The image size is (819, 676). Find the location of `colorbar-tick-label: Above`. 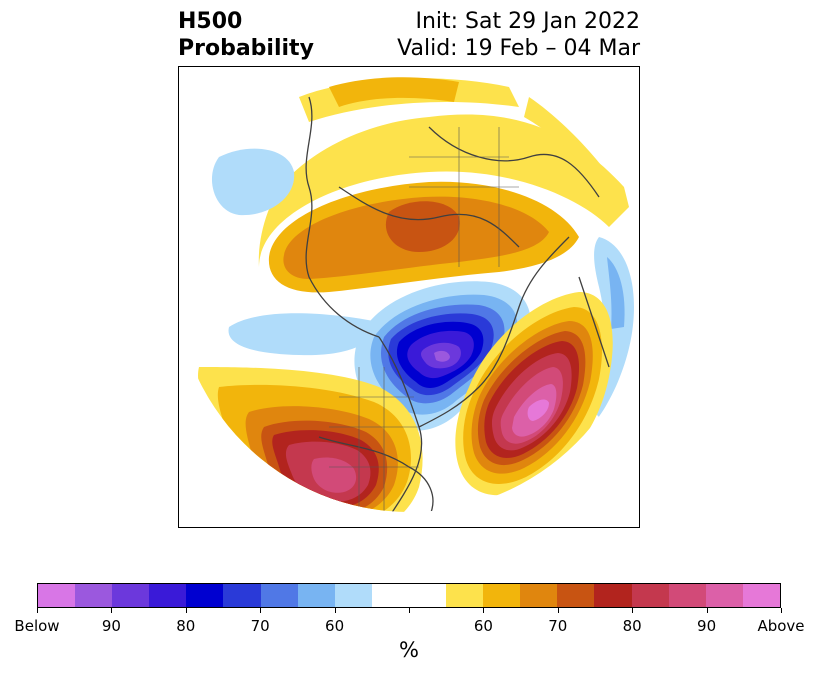

colorbar-tick-label: Above is located at coordinates (781, 626).